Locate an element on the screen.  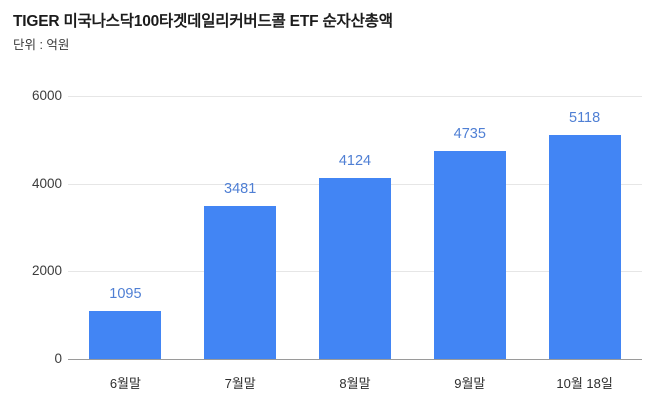
x-tick-label: 6월말 is located at coordinates (125, 383).